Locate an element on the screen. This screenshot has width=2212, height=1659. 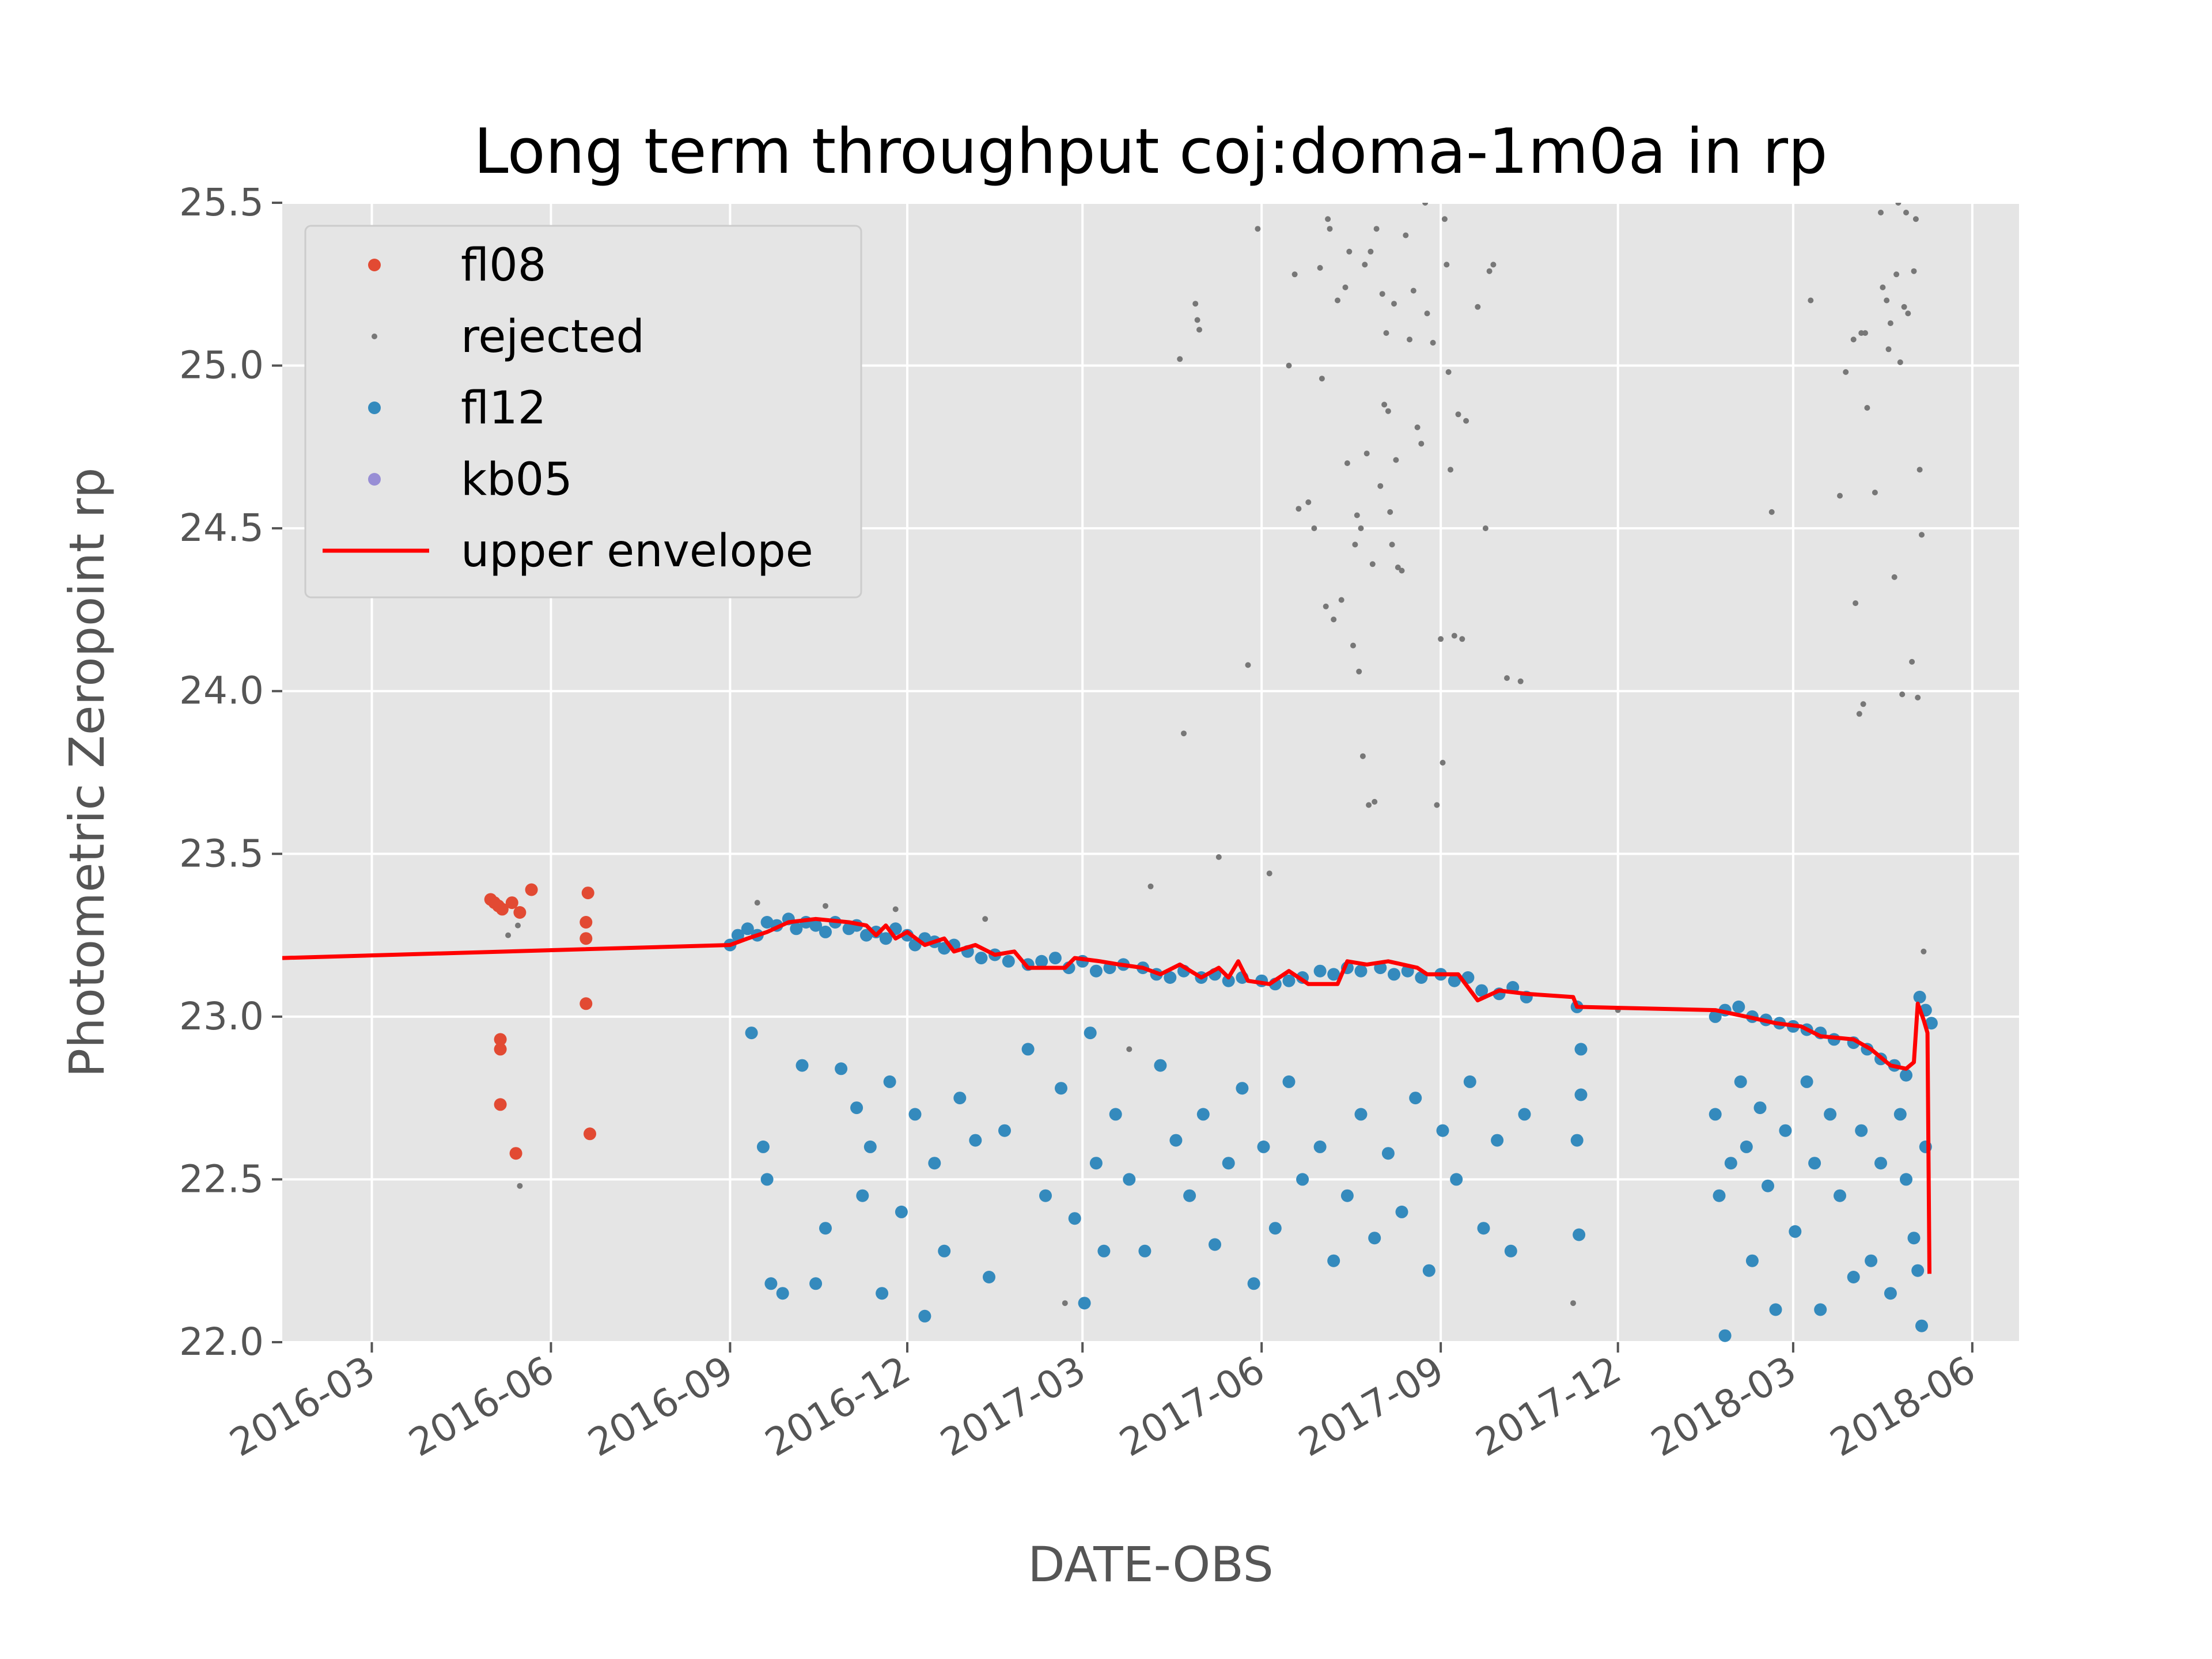
chart-title: Long term throughput coj:doma-1m0a in rp is located at coordinates (1150, 152).